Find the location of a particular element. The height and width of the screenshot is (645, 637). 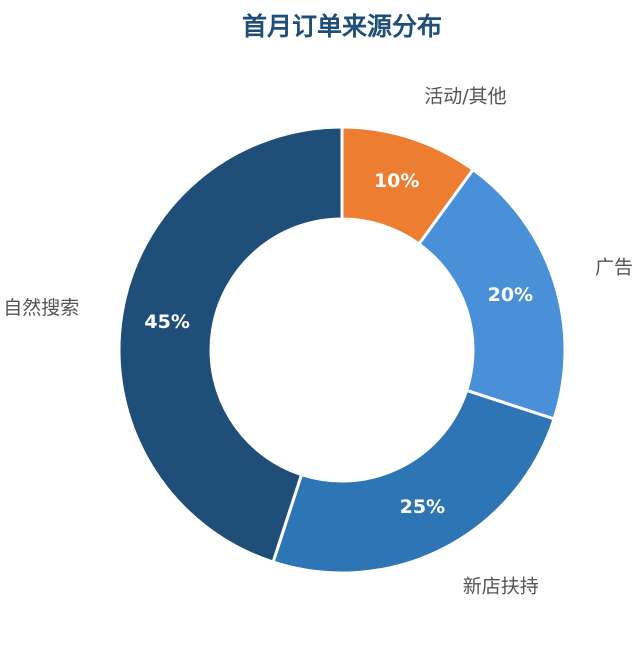

value-label: 45% is located at coordinates (166, 322).